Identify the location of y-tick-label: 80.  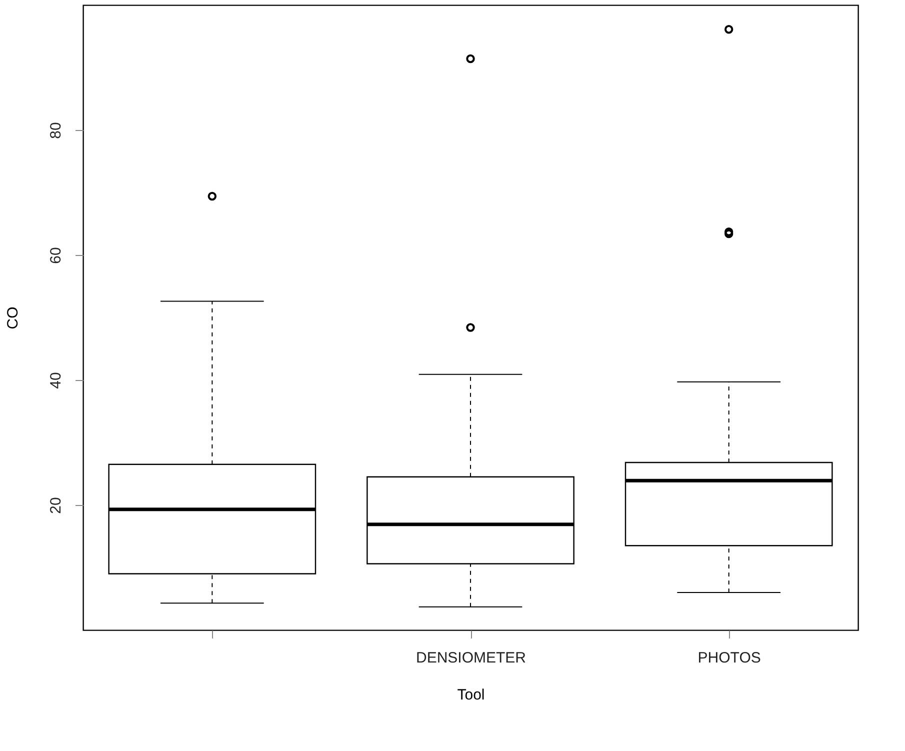
(56, 130).